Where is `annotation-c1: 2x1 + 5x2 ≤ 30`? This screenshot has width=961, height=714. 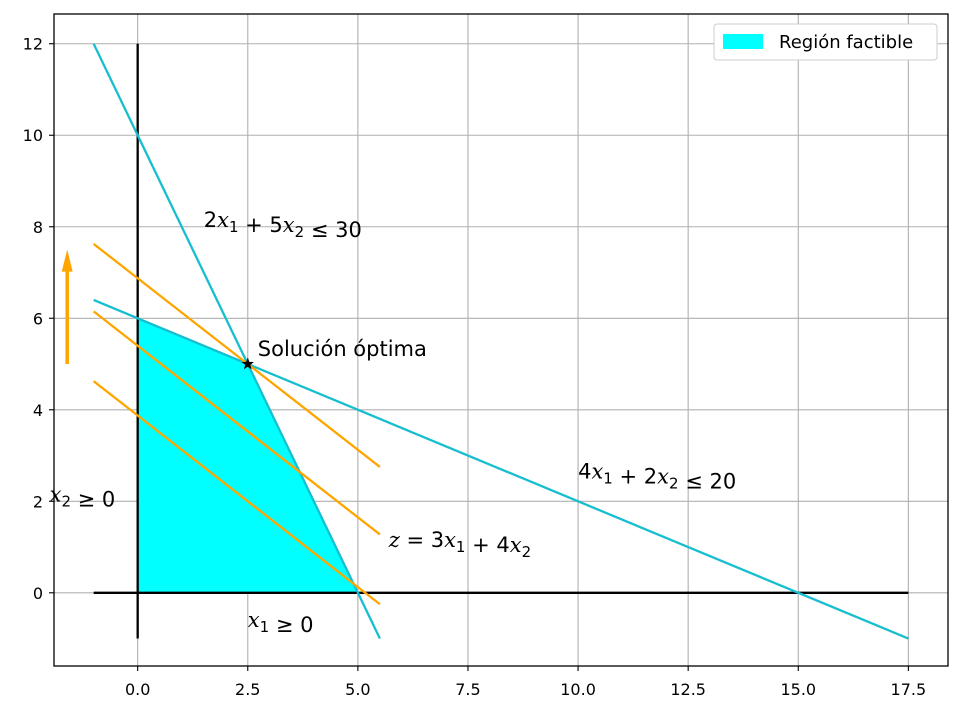 annotation-c1: 2x1 + 5x2 ≤ 30 is located at coordinates (283, 225).